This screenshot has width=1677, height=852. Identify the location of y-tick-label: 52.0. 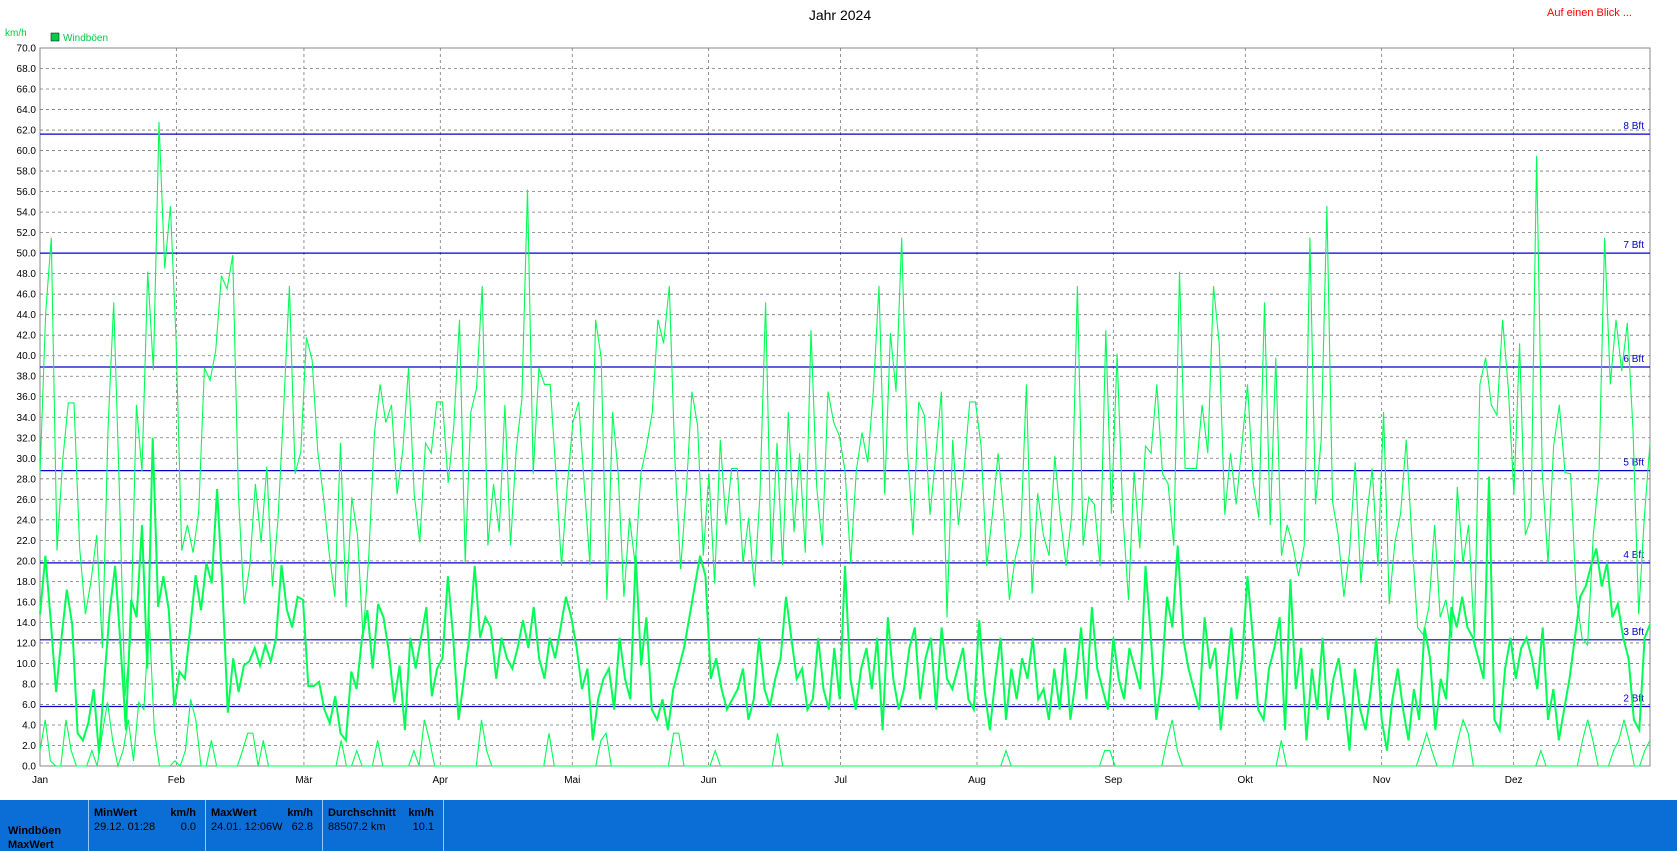
(27, 233).